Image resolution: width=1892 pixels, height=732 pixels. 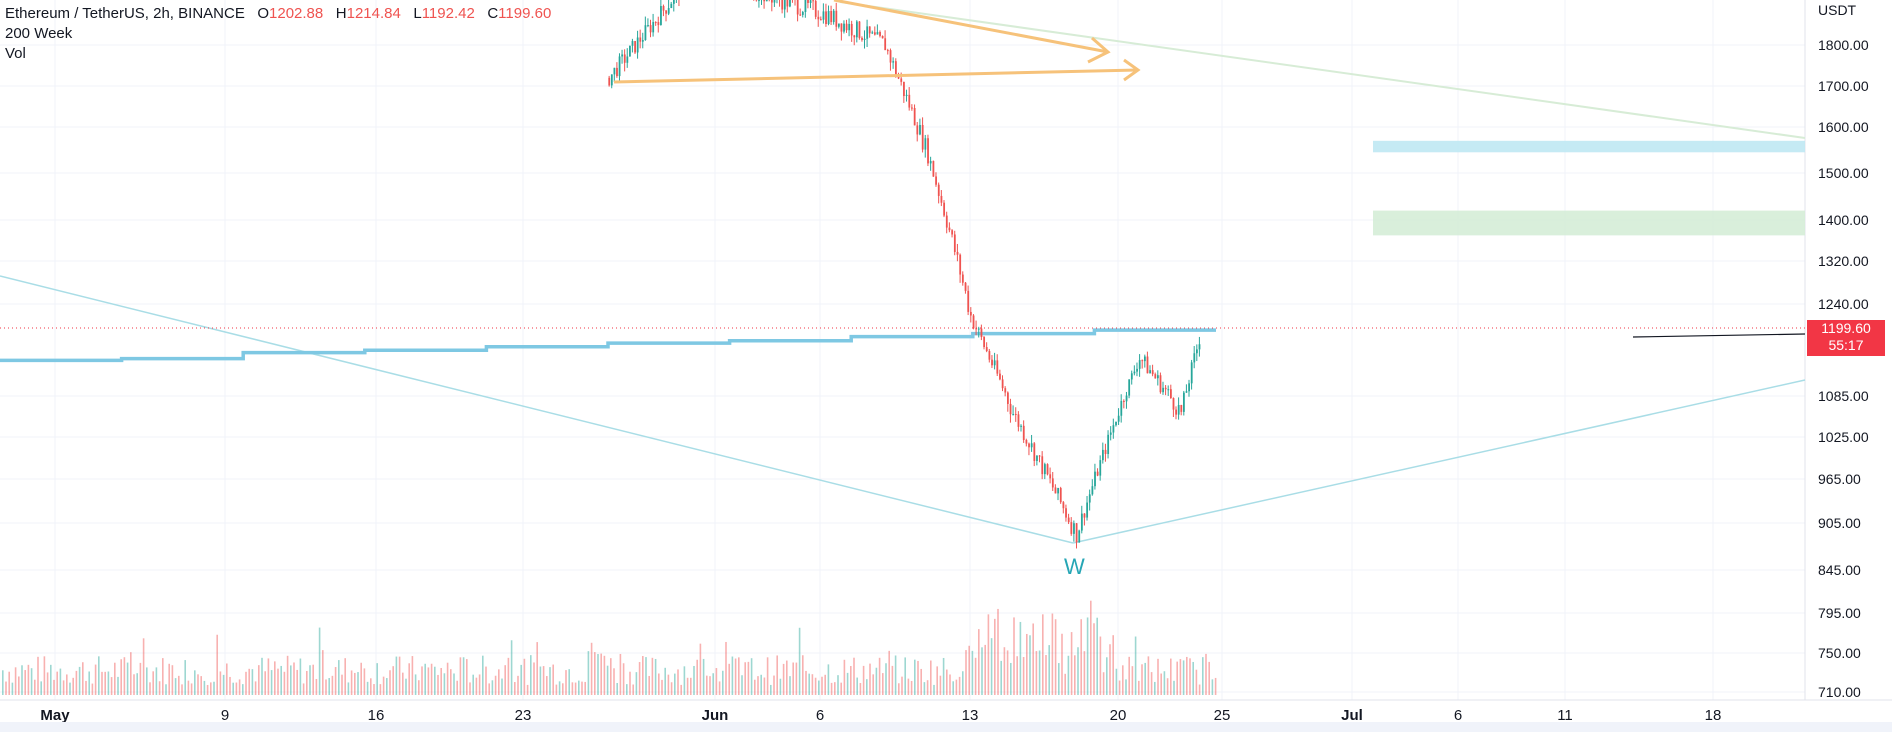 What do you see at coordinates (1846, 328) in the screenshot?
I see `current-price-value: 1199.60` at bounding box center [1846, 328].